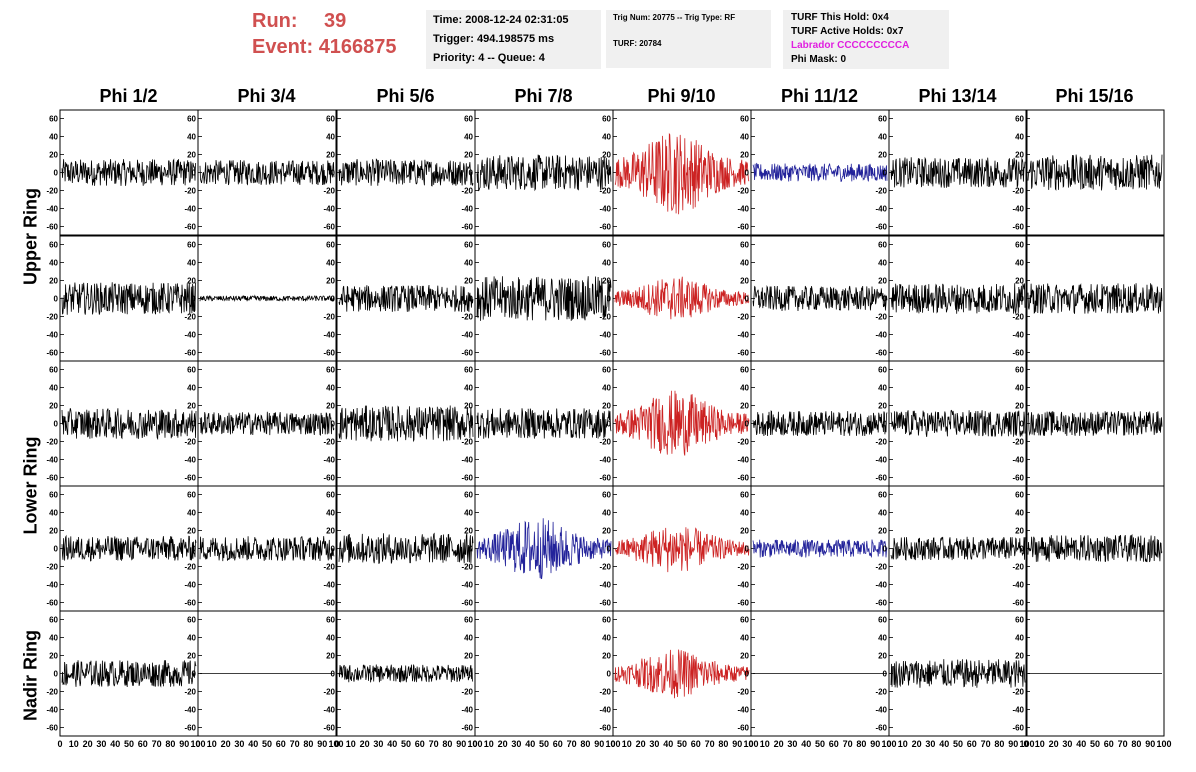 Image resolution: width=1196 pixels, height=772 pixels. What do you see at coordinates (682, 173) in the screenshot?
I see `waveform-trace-r1-c5` at bounding box center [682, 173].